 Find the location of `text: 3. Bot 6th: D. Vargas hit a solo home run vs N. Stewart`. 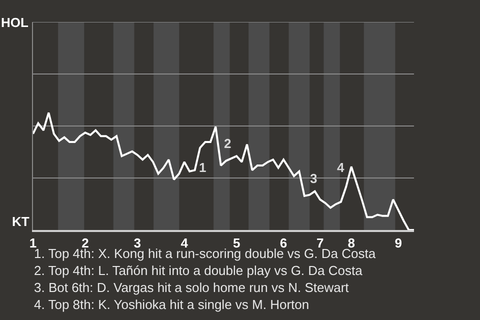

text: 3. Bot 6th: D. Vargas hit a solo home run vs N. Stewart is located at coordinates (192, 287).